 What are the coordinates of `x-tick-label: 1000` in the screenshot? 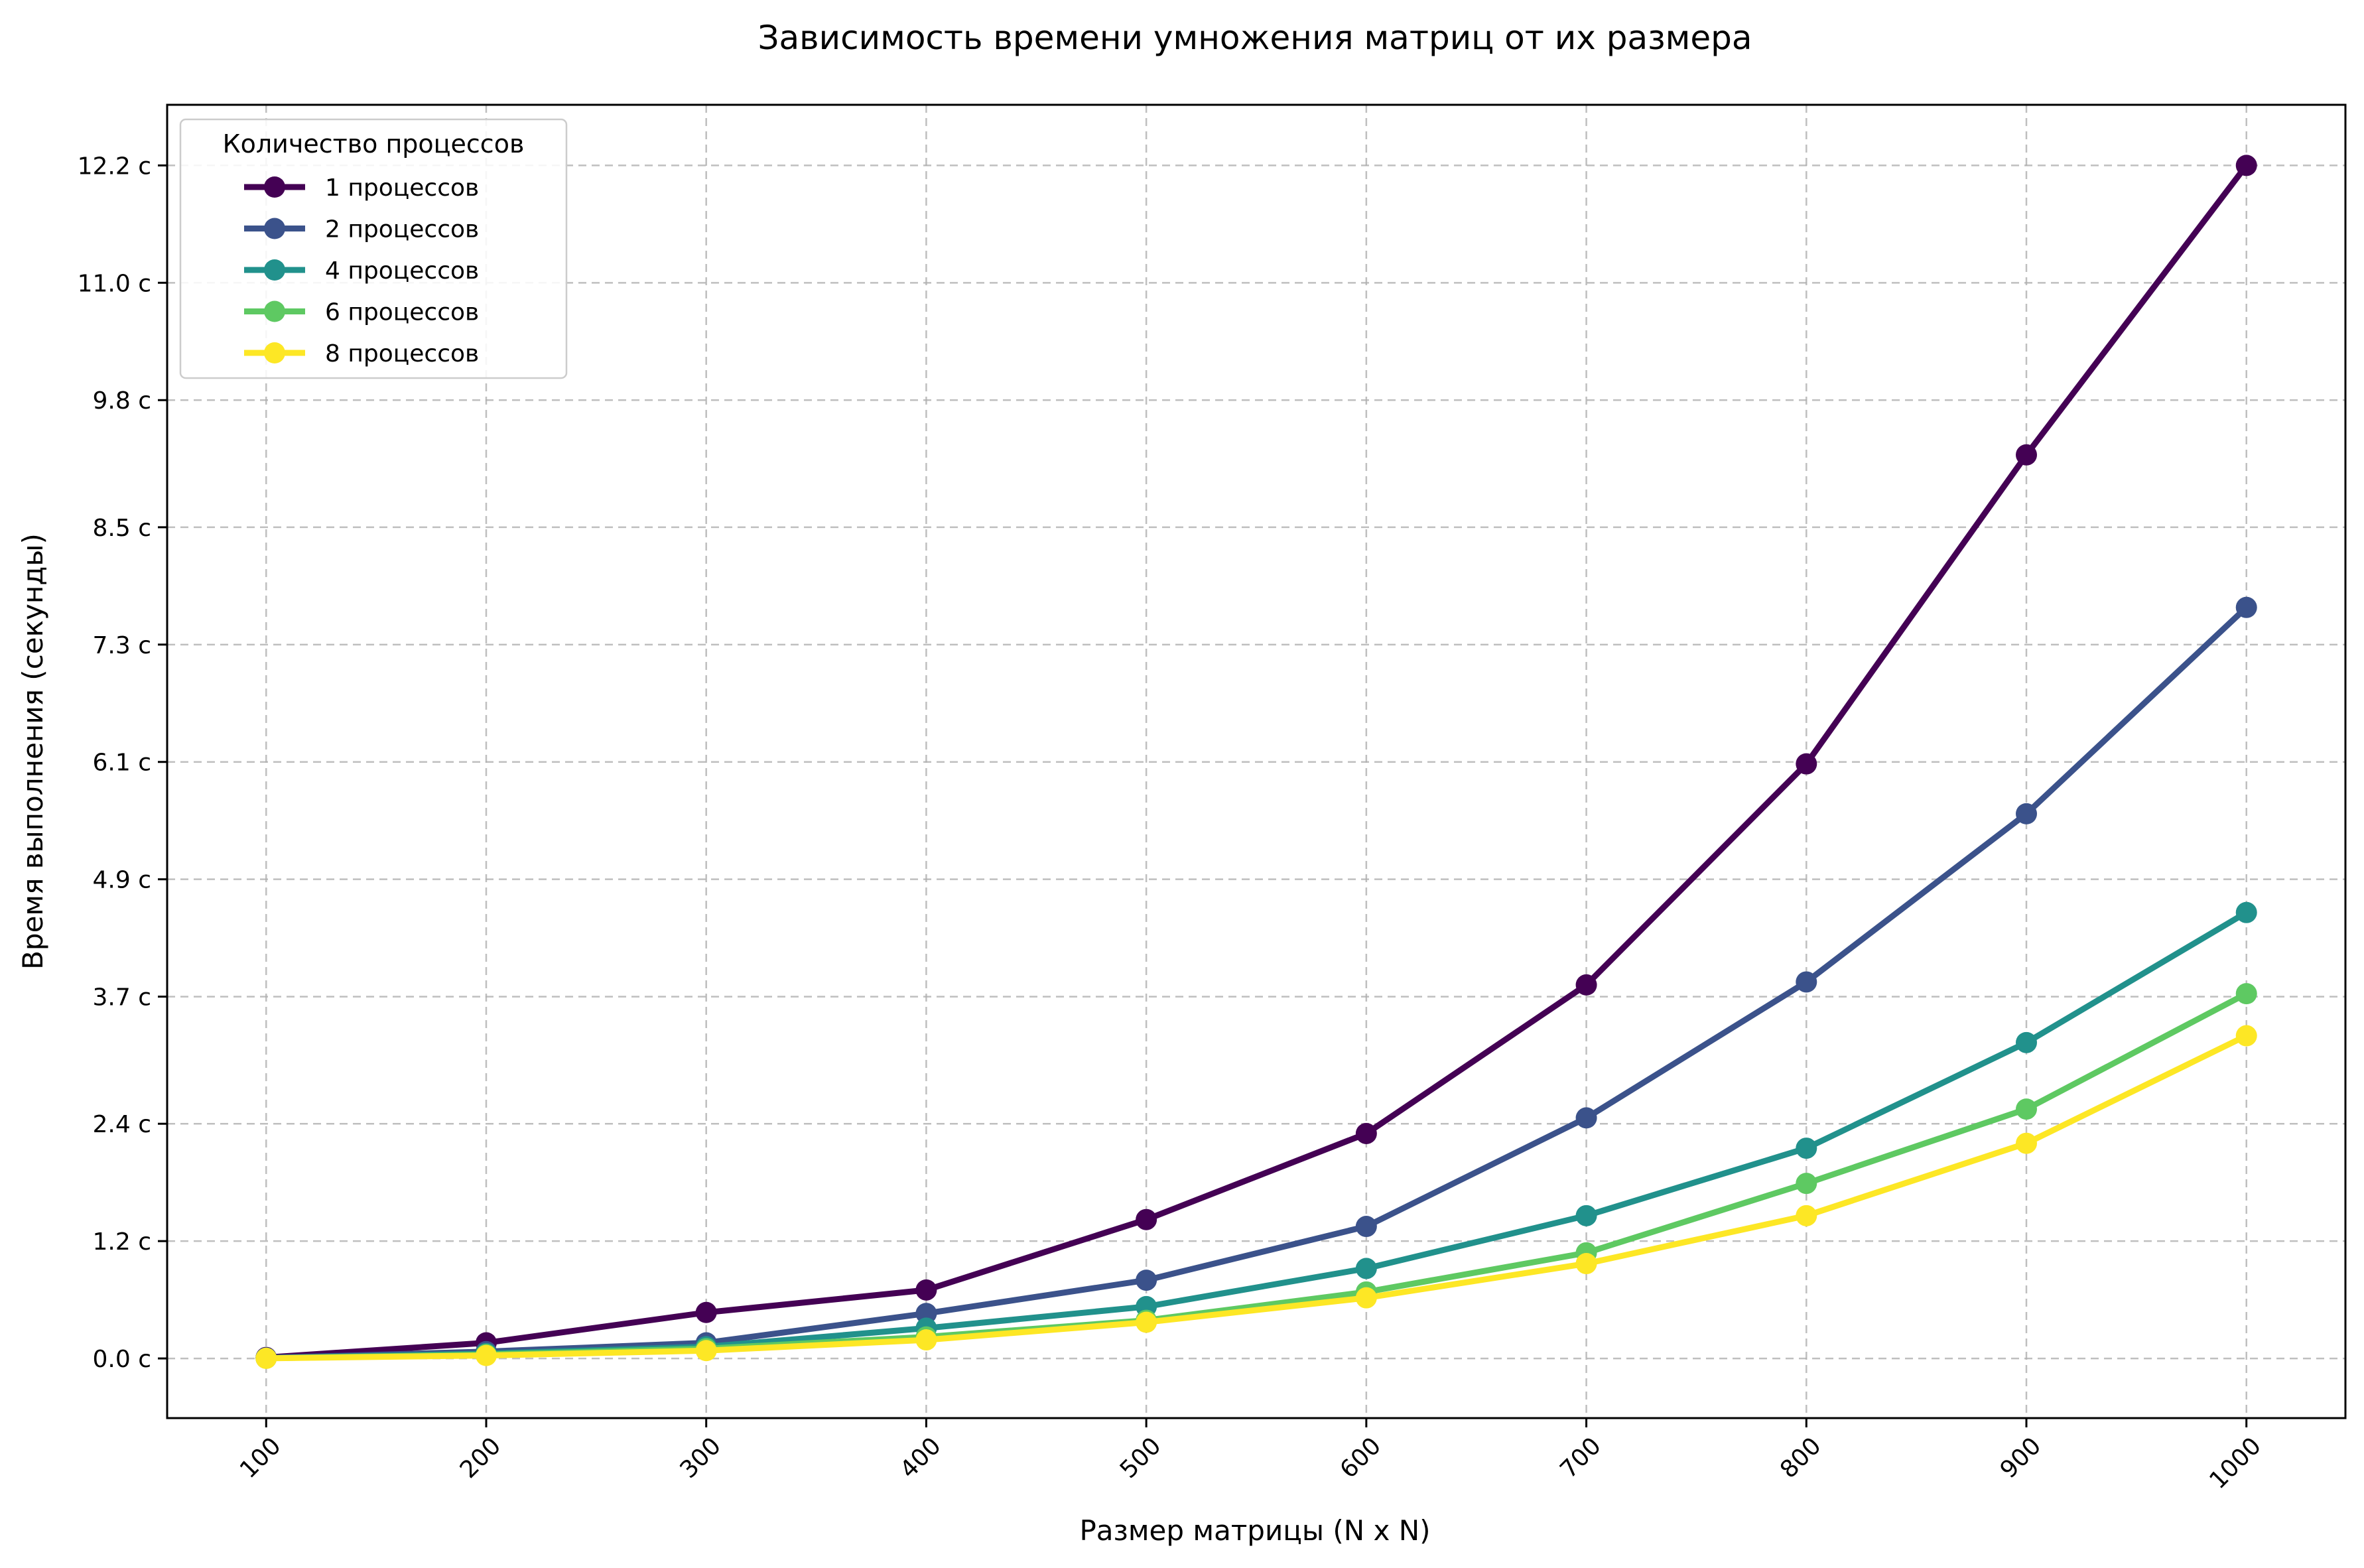 It's located at (2235, 1463).